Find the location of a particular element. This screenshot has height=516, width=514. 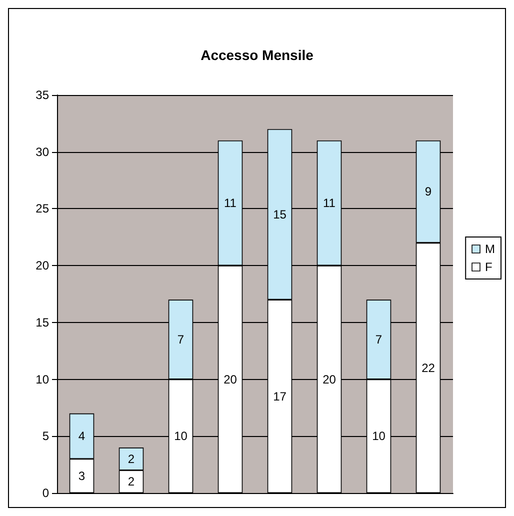

y-tick-label: 5 is located at coordinates (46, 436).